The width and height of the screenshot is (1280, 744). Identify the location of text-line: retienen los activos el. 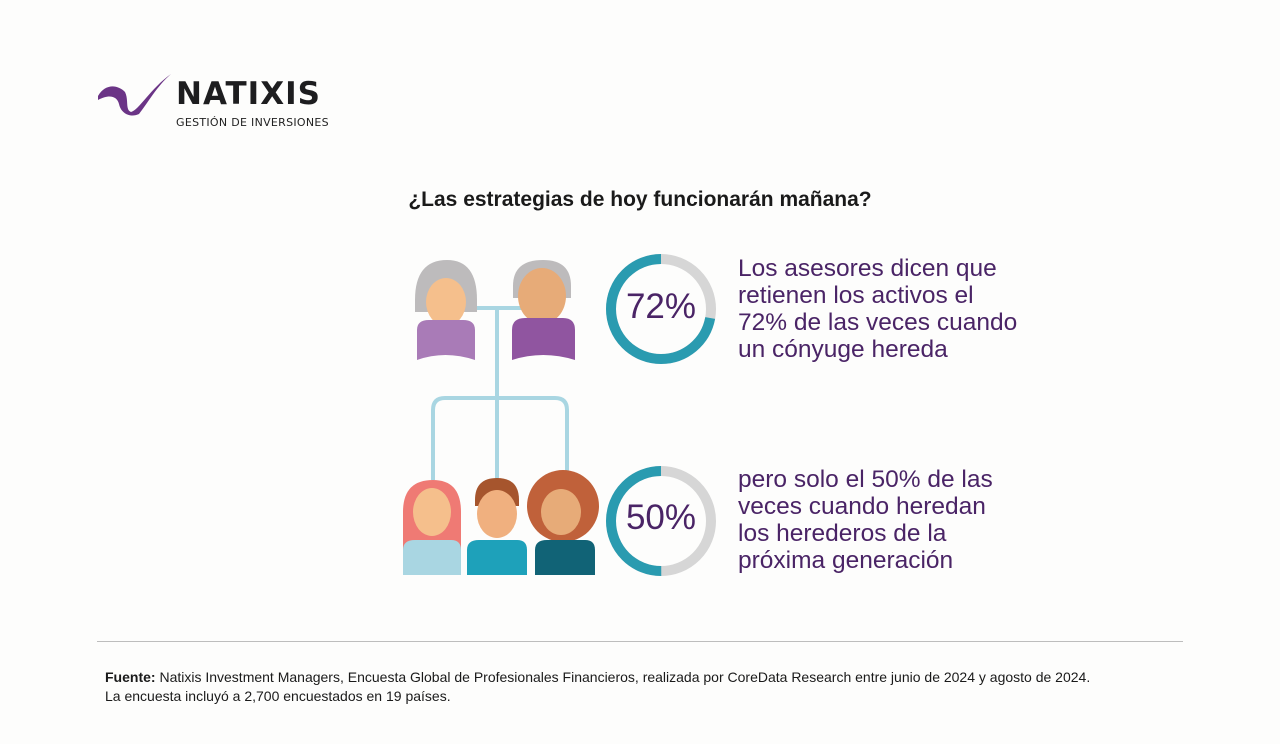
(856, 295).